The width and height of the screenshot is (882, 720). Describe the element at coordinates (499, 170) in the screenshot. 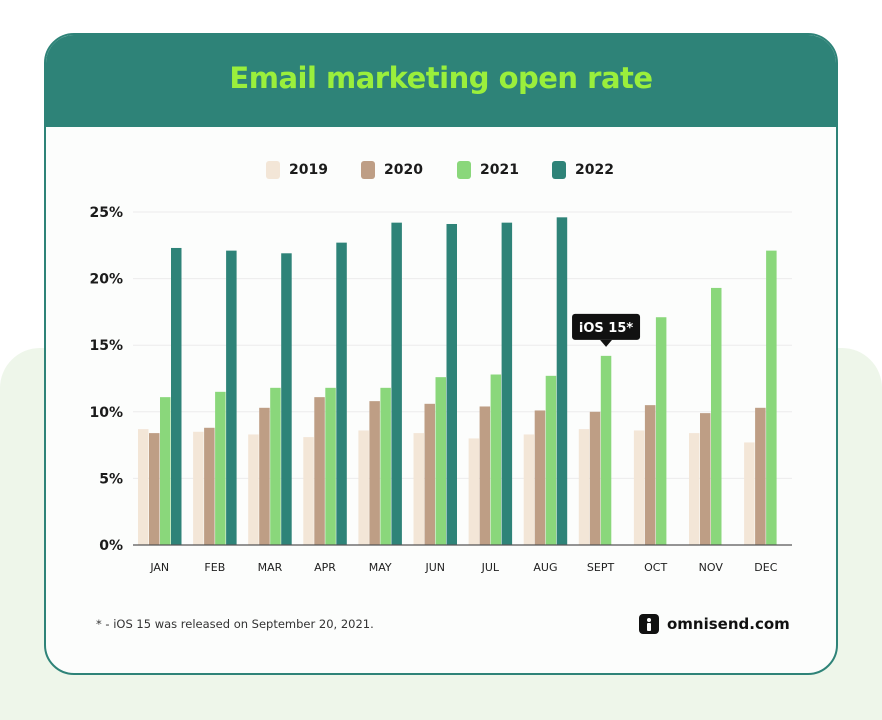

I see `legend-label-2021: 2021` at that location.